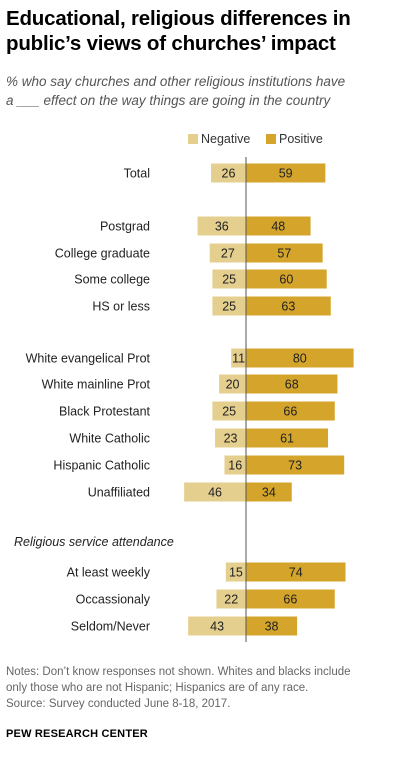  Describe the element at coordinates (88, 359) in the screenshot. I see `category-label-white-evangelical-prot: White evangelical Prot` at that location.